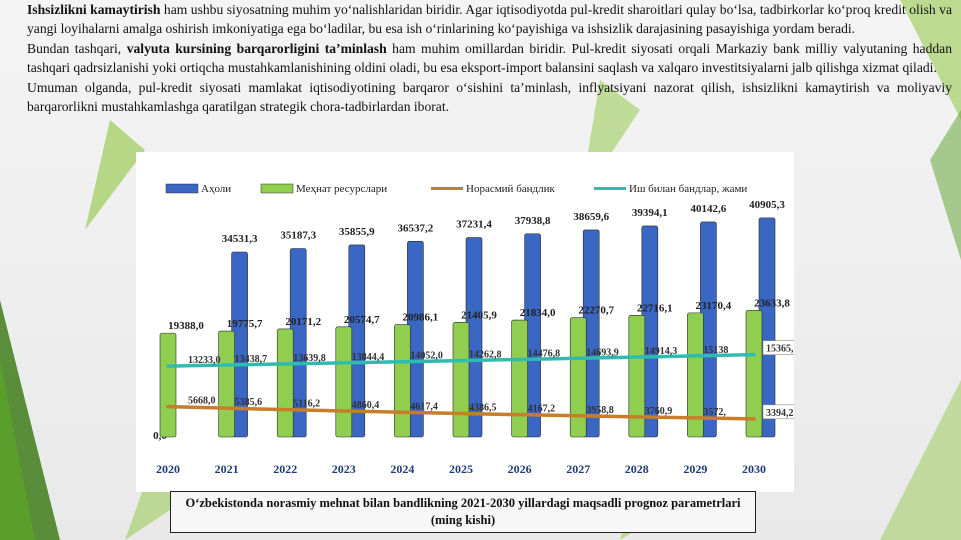 Image resolution: width=961 pixels, height=540 pixels. Describe the element at coordinates (659, 411) in the screenshot. I see `line-label: 3760,9` at that location.